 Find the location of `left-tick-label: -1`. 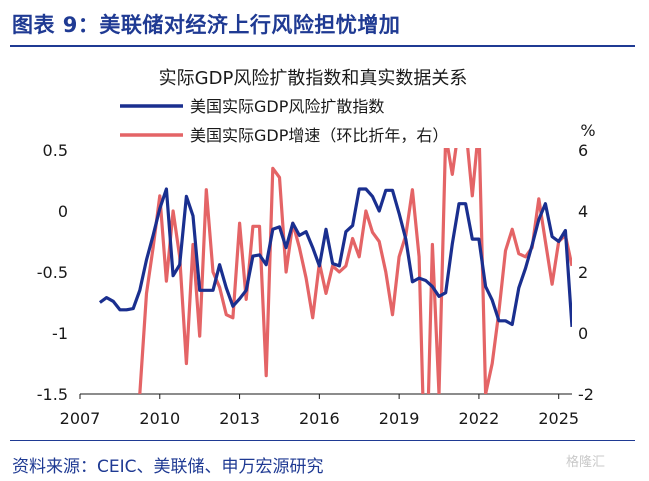

left-tick-label: -1 is located at coordinates (60, 333).